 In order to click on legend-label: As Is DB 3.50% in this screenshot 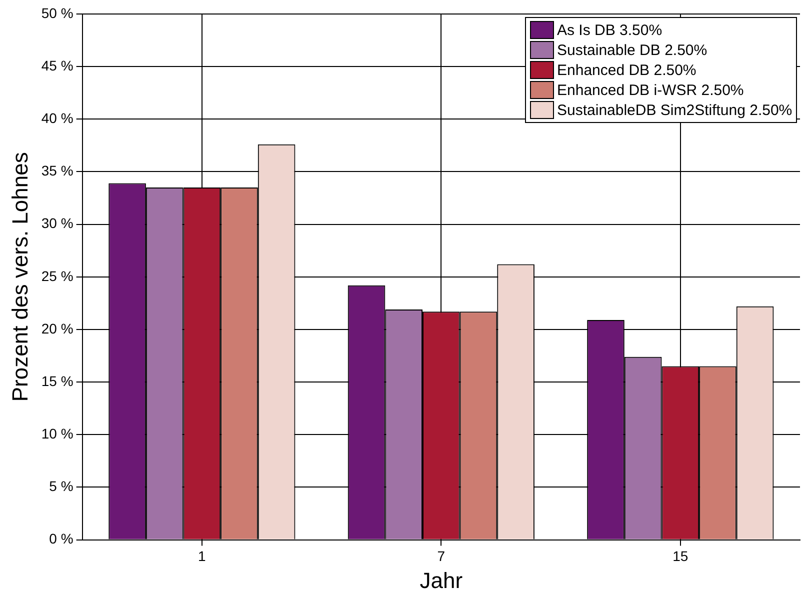, I will do `click(609, 30)`.